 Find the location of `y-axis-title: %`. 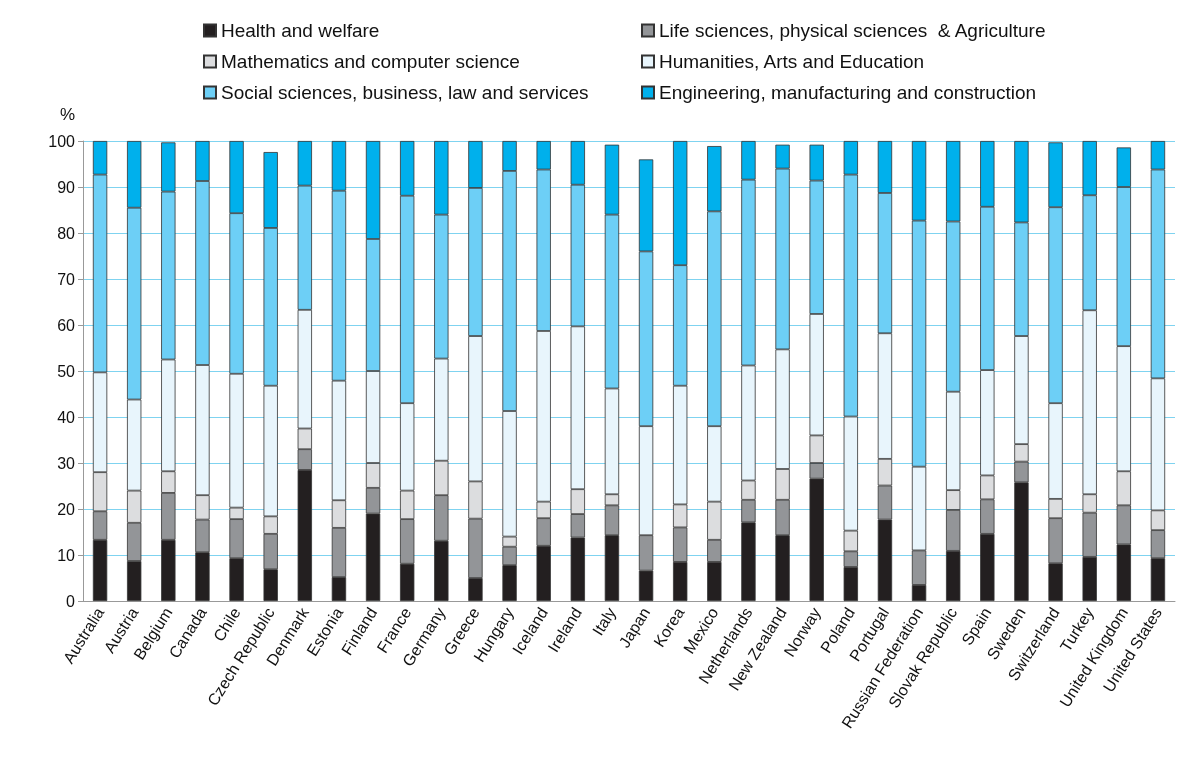

y-axis-title: % is located at coordinates (67, 114).